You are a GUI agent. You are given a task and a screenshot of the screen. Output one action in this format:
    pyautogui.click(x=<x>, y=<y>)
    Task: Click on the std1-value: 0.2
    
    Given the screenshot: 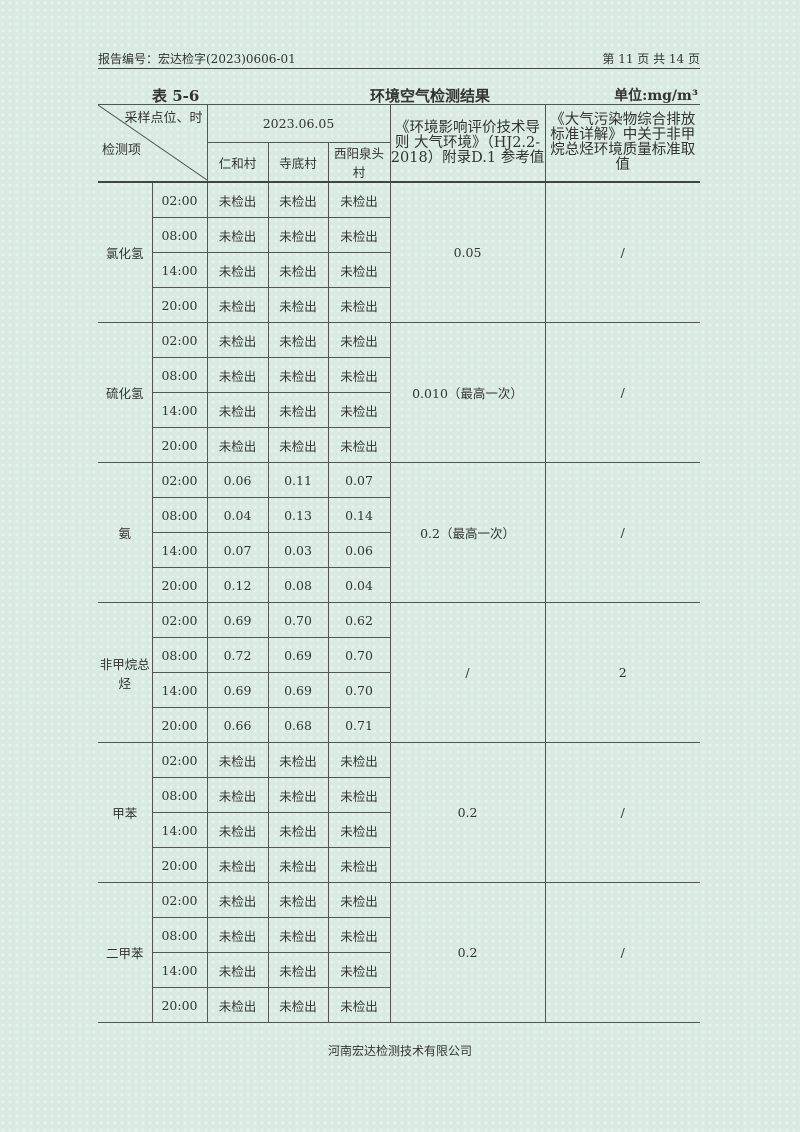 What is the action you would take?
    pyautogui.click(x=467, y=952)
    